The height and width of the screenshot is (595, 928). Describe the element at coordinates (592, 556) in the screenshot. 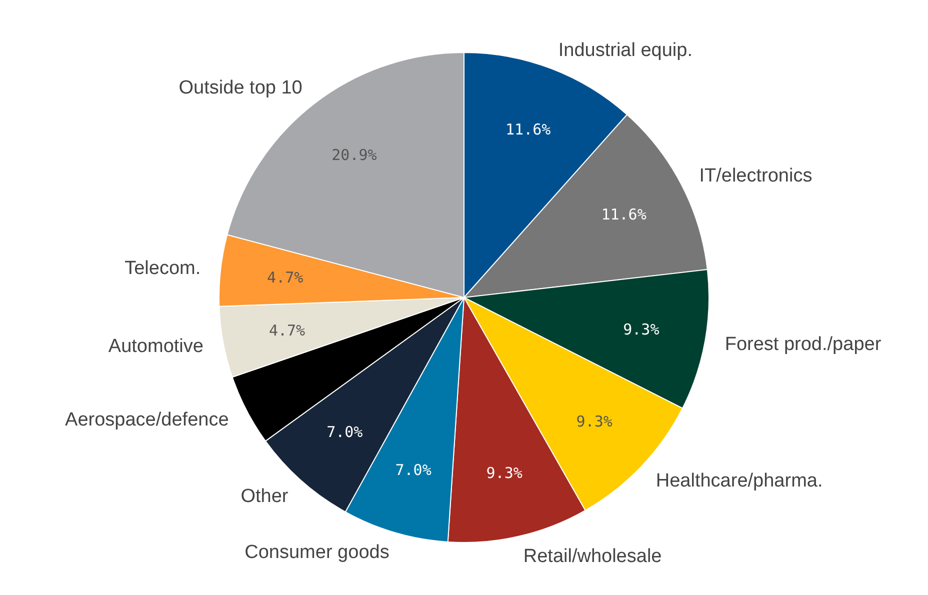

I see `slice-label: Retail/wholesale` at that location.